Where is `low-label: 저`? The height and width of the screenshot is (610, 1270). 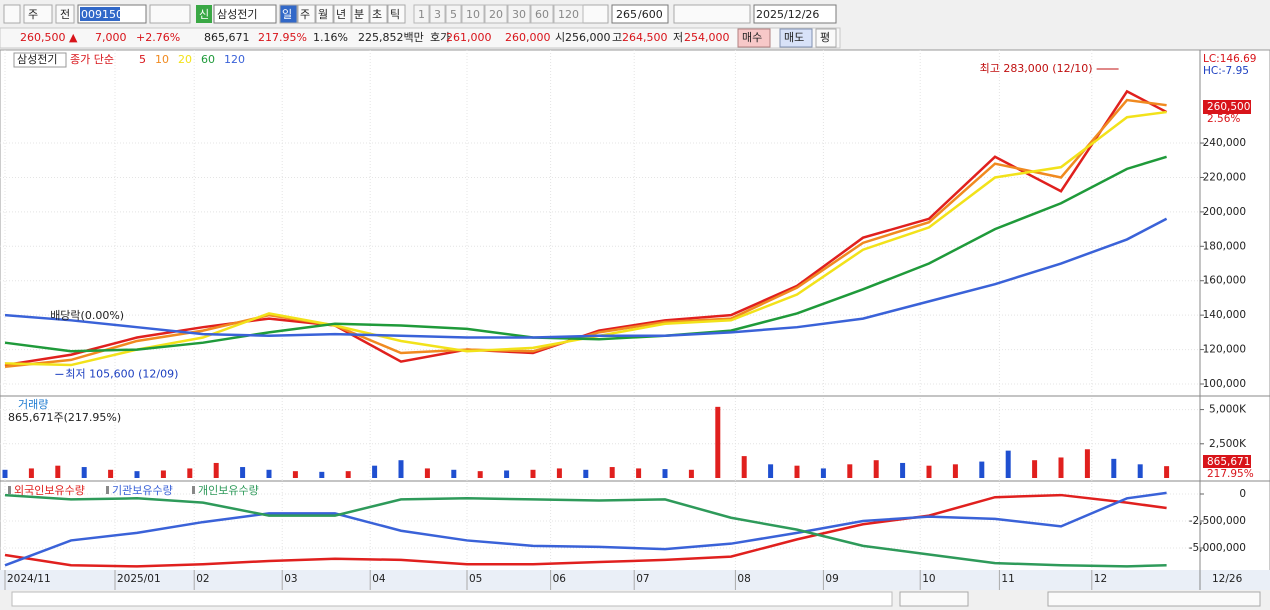
low-label: 저 is located at coordinates (678, 37).